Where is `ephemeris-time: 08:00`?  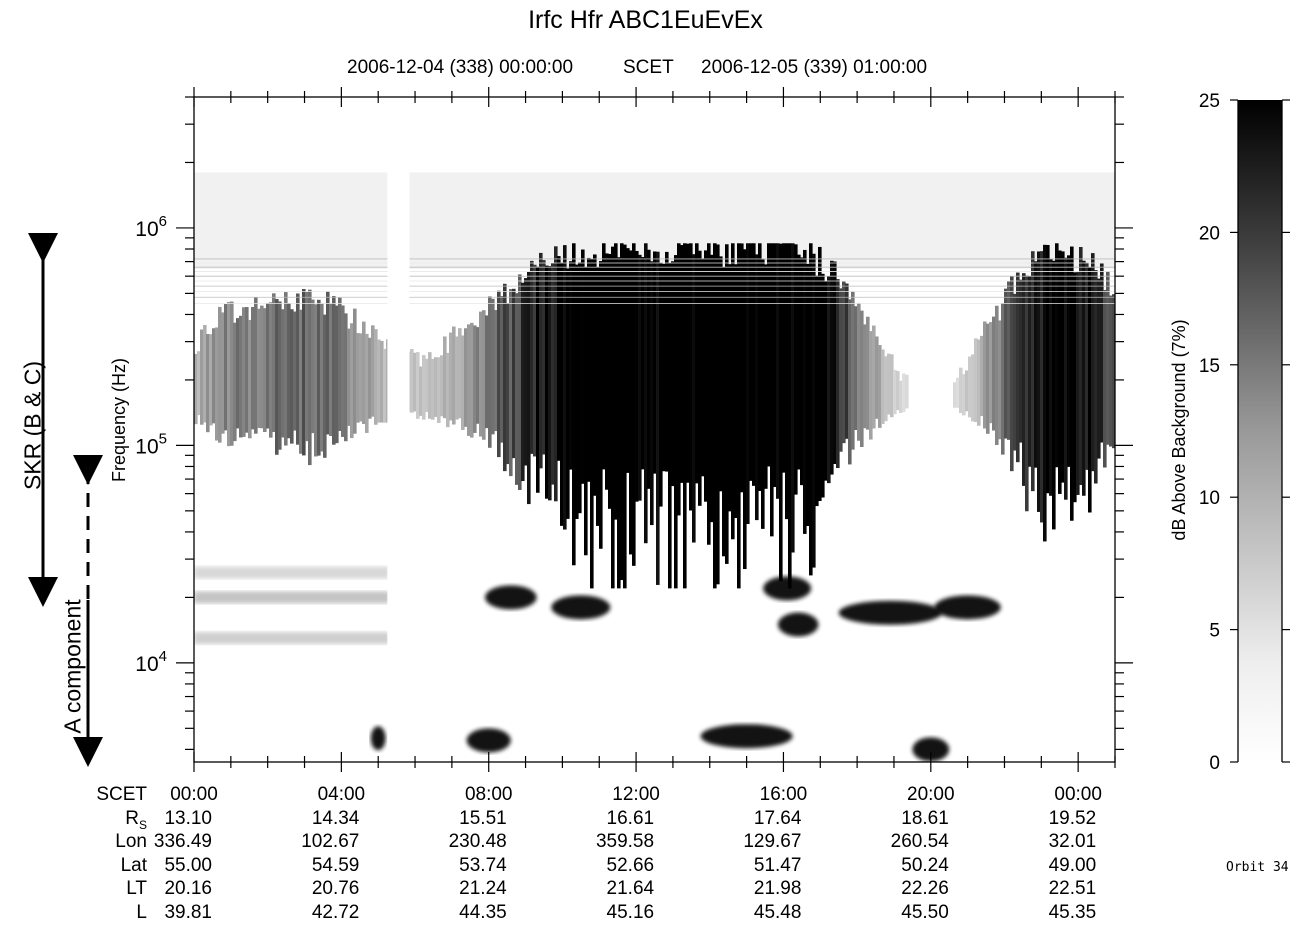 ephemeris-time: 08:00 is located at coordinates (488, 794).